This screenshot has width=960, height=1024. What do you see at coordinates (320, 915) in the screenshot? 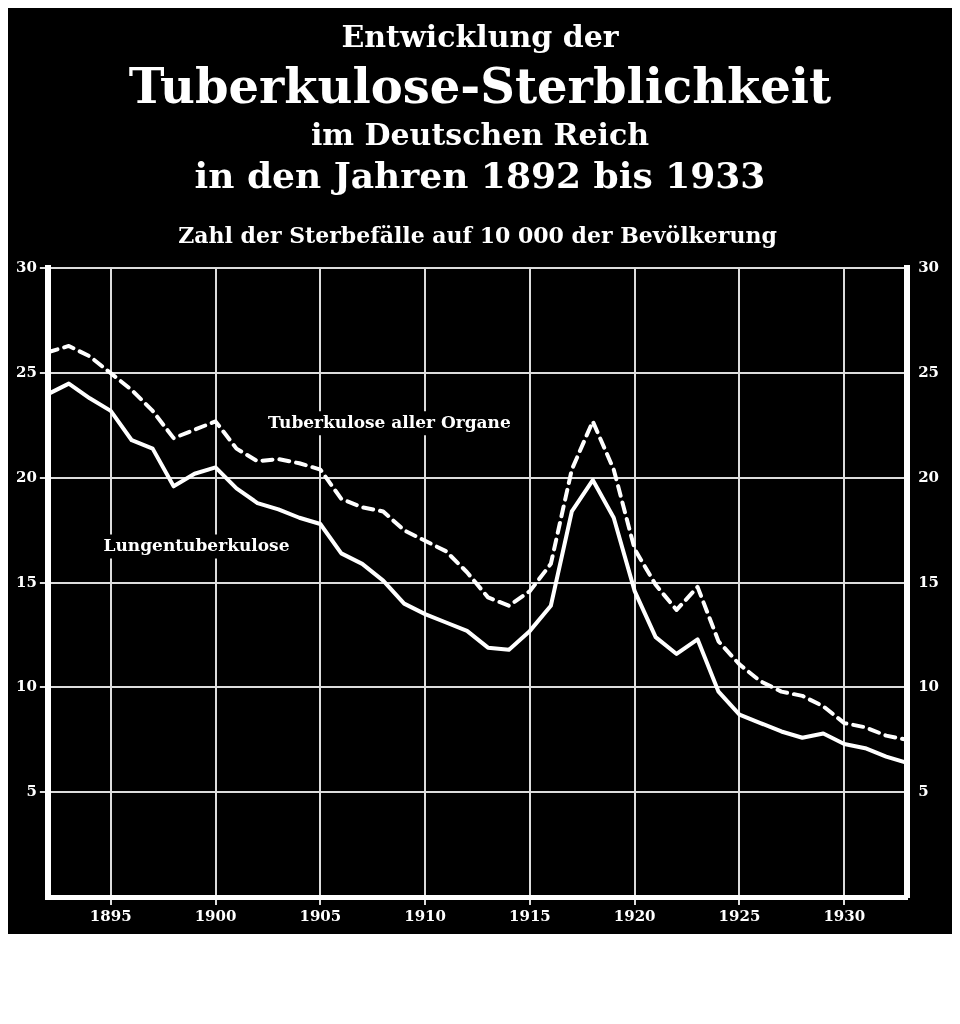
I see `x-tick-label: 1905` at bounding box center [320, 915].